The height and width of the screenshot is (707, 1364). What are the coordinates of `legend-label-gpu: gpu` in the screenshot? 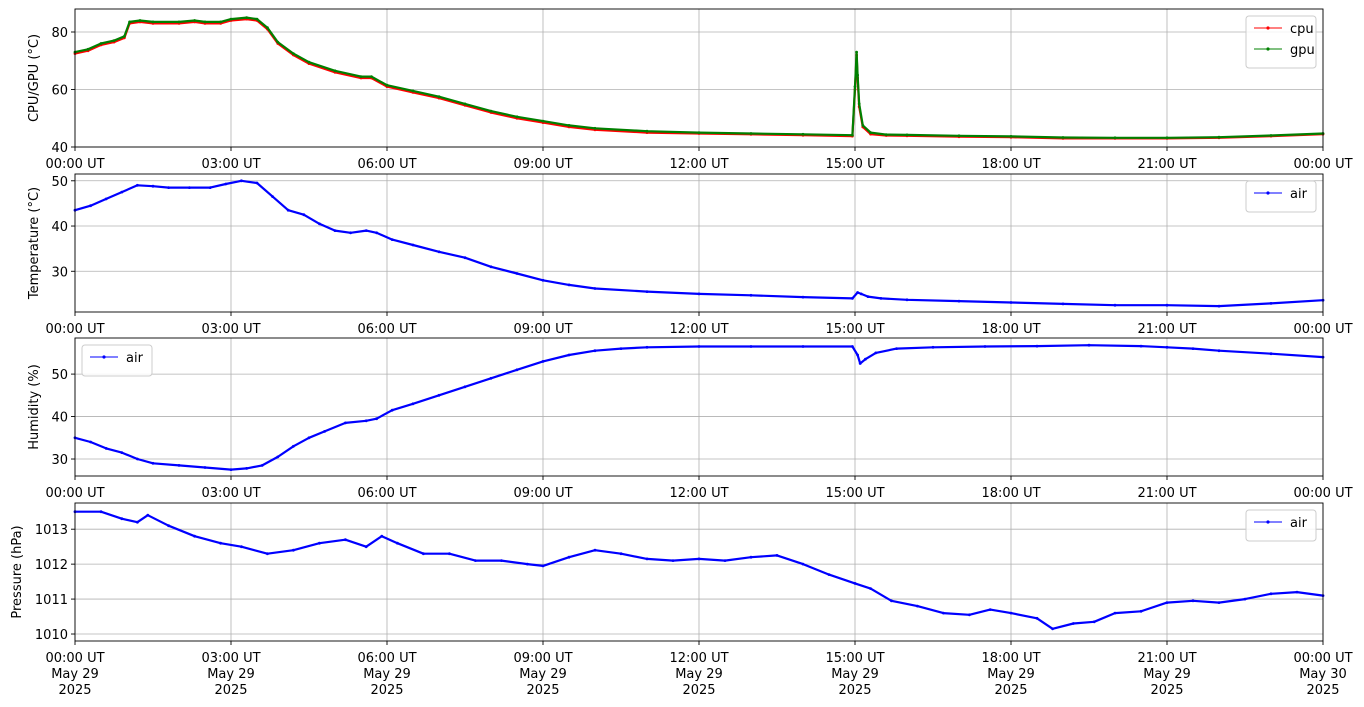 It's located at (1302, 50).